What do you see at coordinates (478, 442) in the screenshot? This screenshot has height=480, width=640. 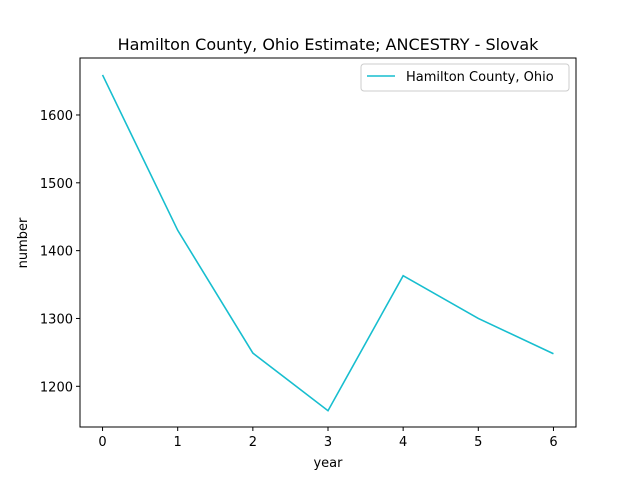 I see `x-tick-label: 5` at bounding box center [478, 442].